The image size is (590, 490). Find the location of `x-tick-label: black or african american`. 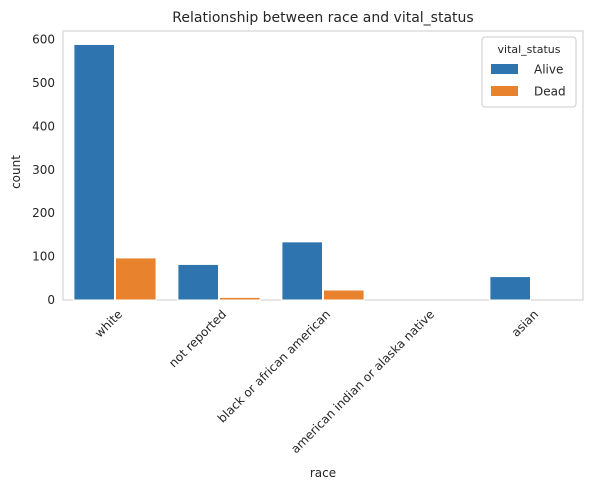

x-tick-label: black or african american is located at coordinates (274, 366).